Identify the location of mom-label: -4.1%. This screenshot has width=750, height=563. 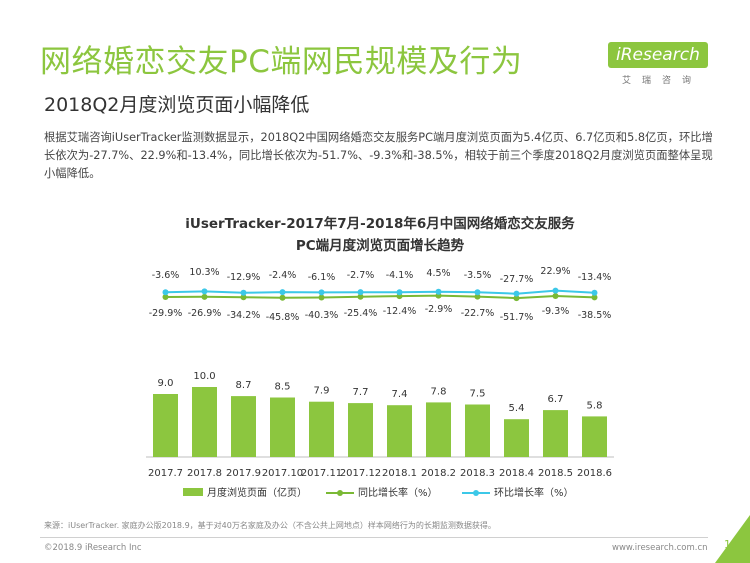
(400, 275).